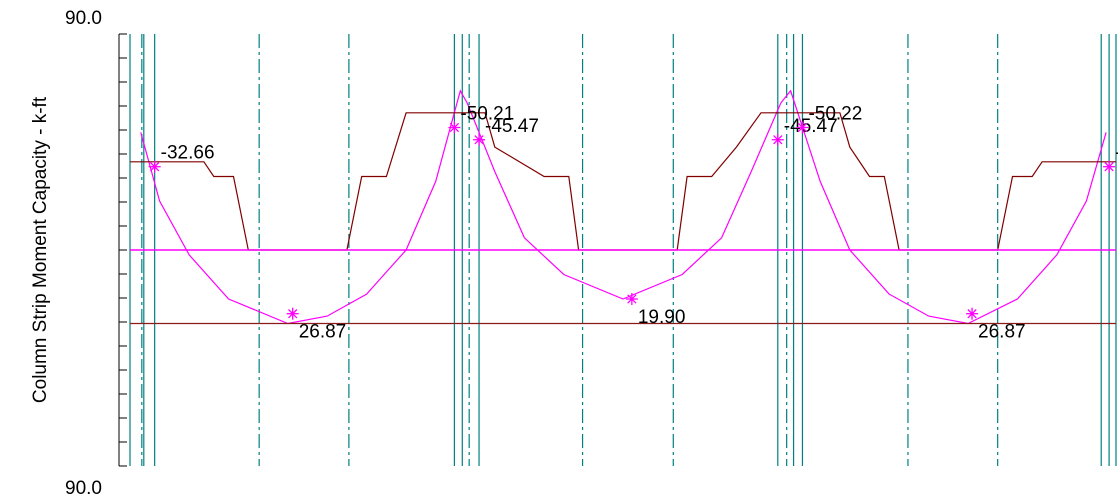 This screenshot has width=1118, height=502. Describe the element at coordinates (188, 153) in the screenshot. I see `annotation-label-0: -32.66` at that location.